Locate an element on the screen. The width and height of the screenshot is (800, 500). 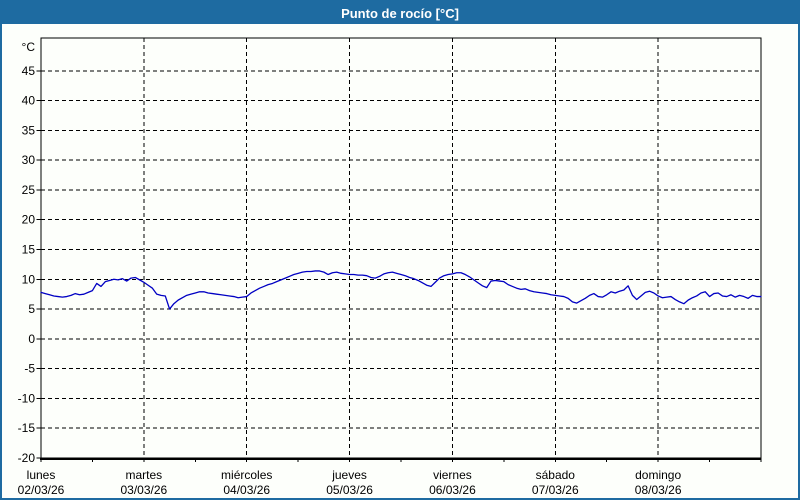
day-date-label: 04/03/26 is located at coordinates (246, 490).